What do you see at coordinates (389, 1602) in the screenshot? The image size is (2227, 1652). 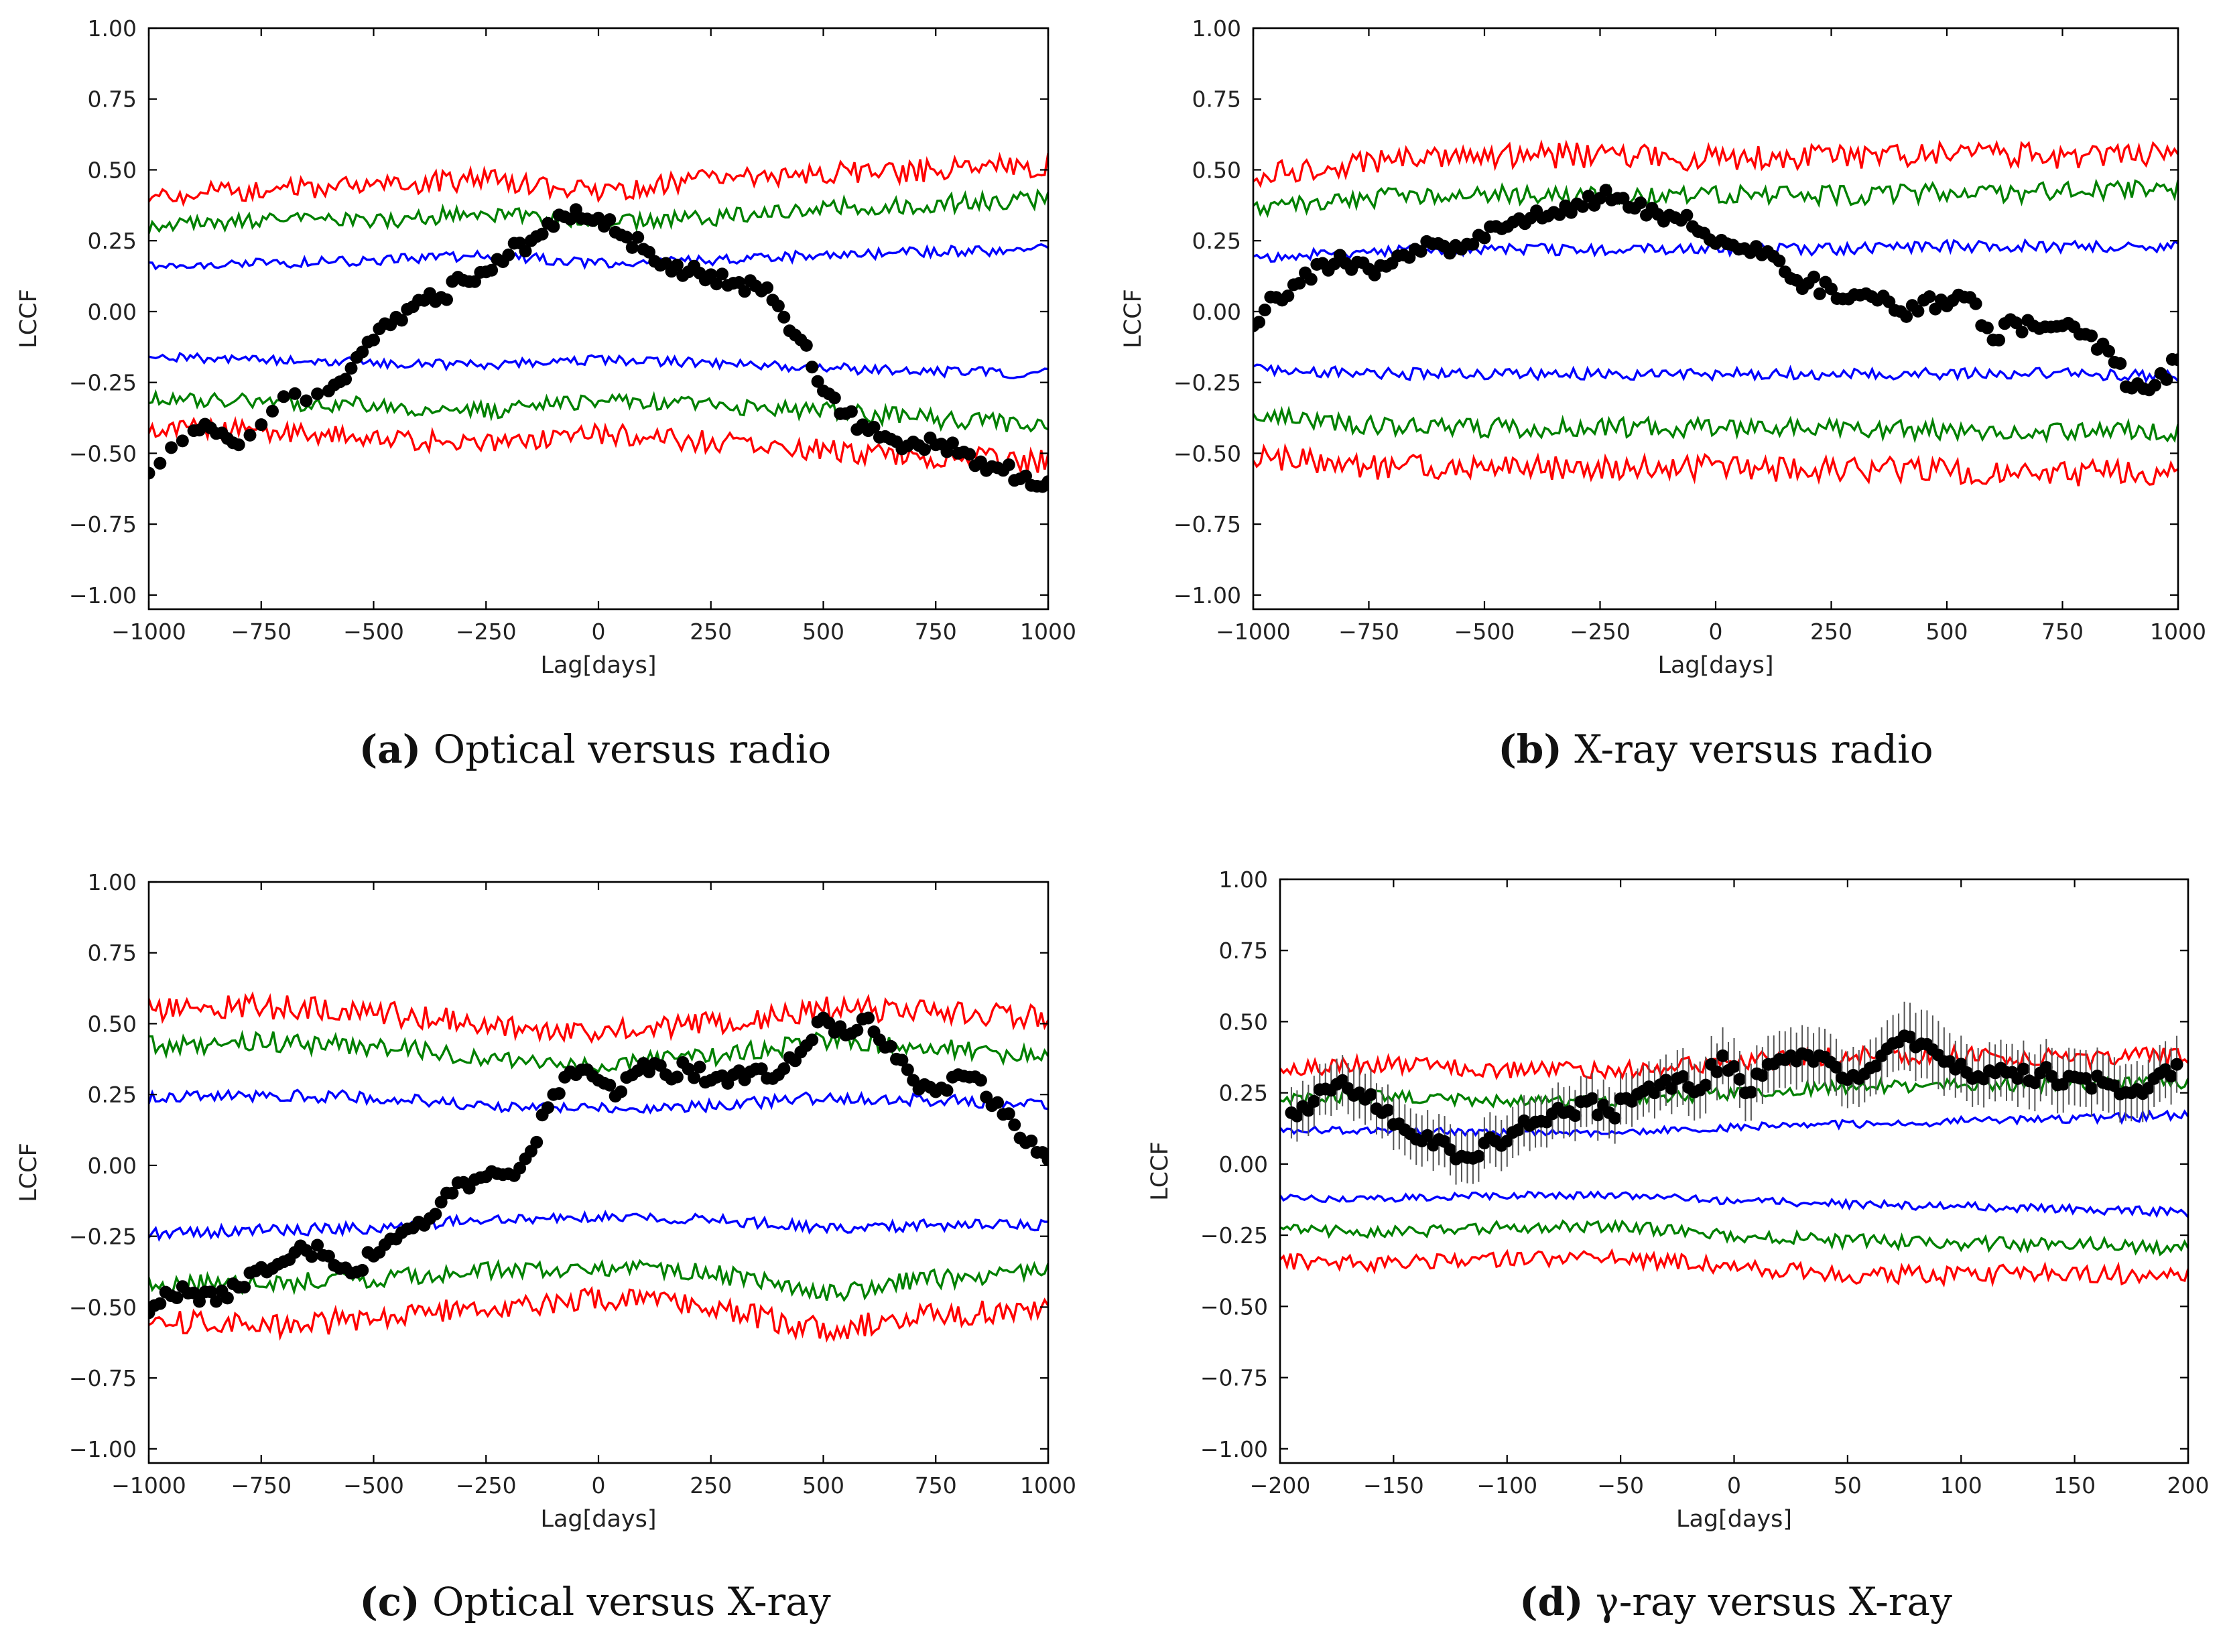 I see `caption-letter: (c)` at bounding box center [389, 1602].